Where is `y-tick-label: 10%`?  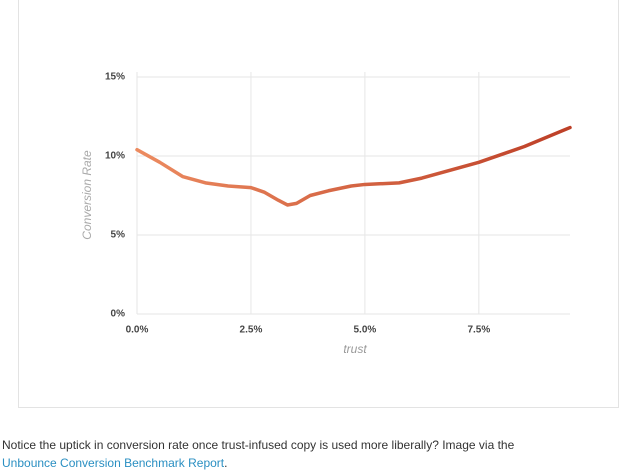
y-tick-label: 10% is located at coordinates (115, 156).